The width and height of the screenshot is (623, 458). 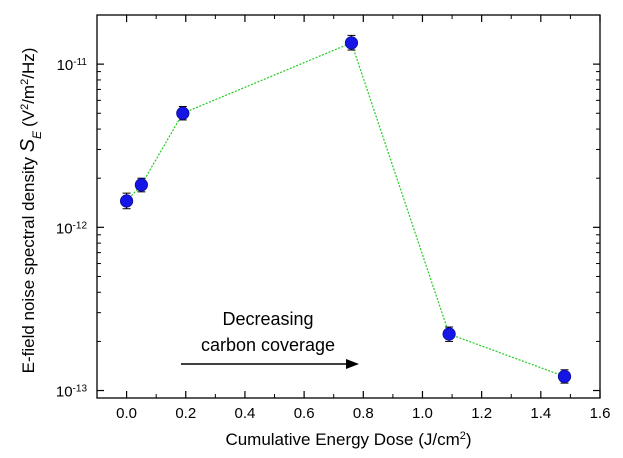 I want to click on y-axis-title-symbol: S, so click(x=28, y=145).